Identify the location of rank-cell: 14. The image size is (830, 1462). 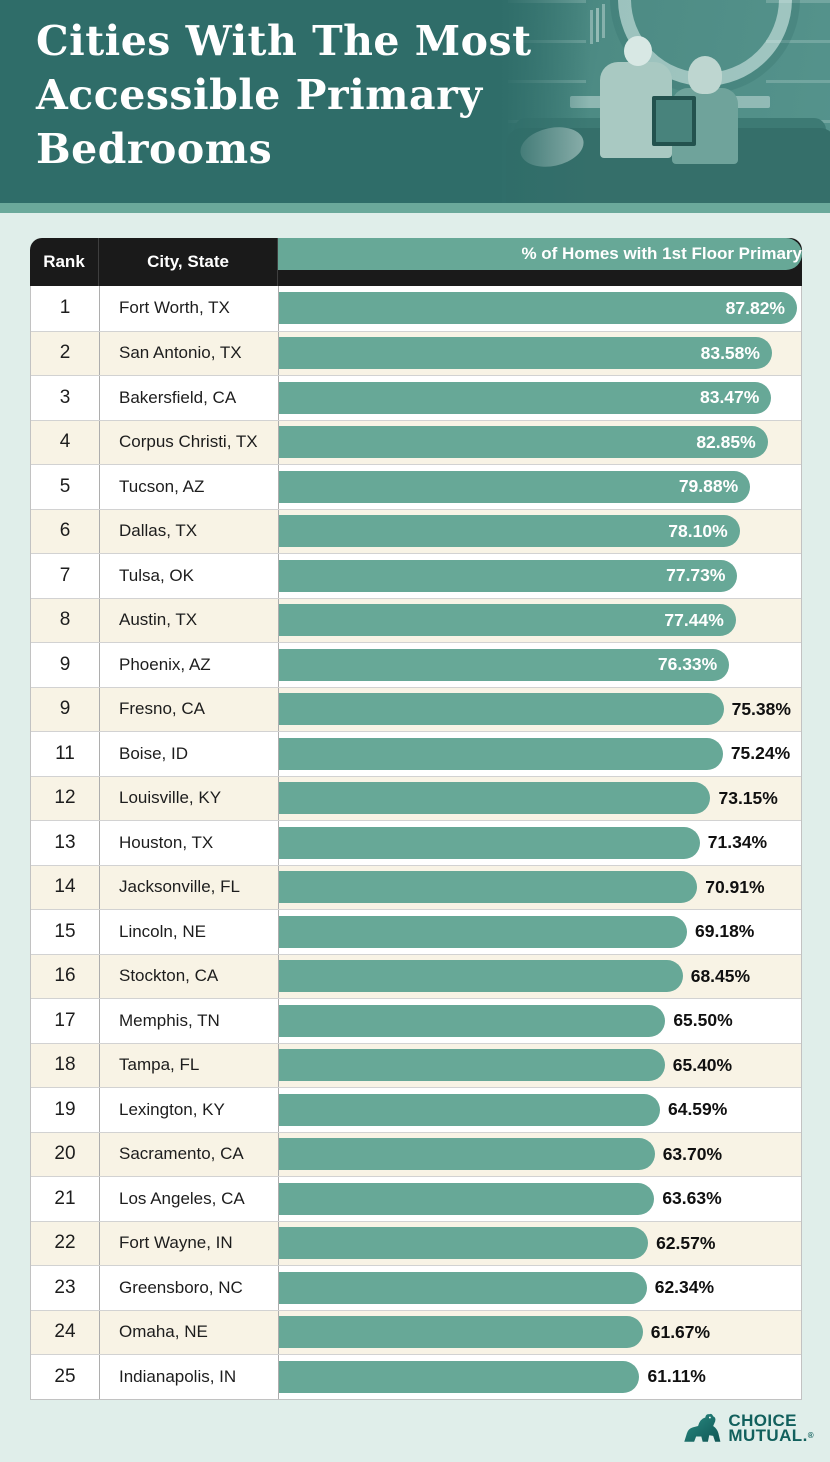
(65, 887).